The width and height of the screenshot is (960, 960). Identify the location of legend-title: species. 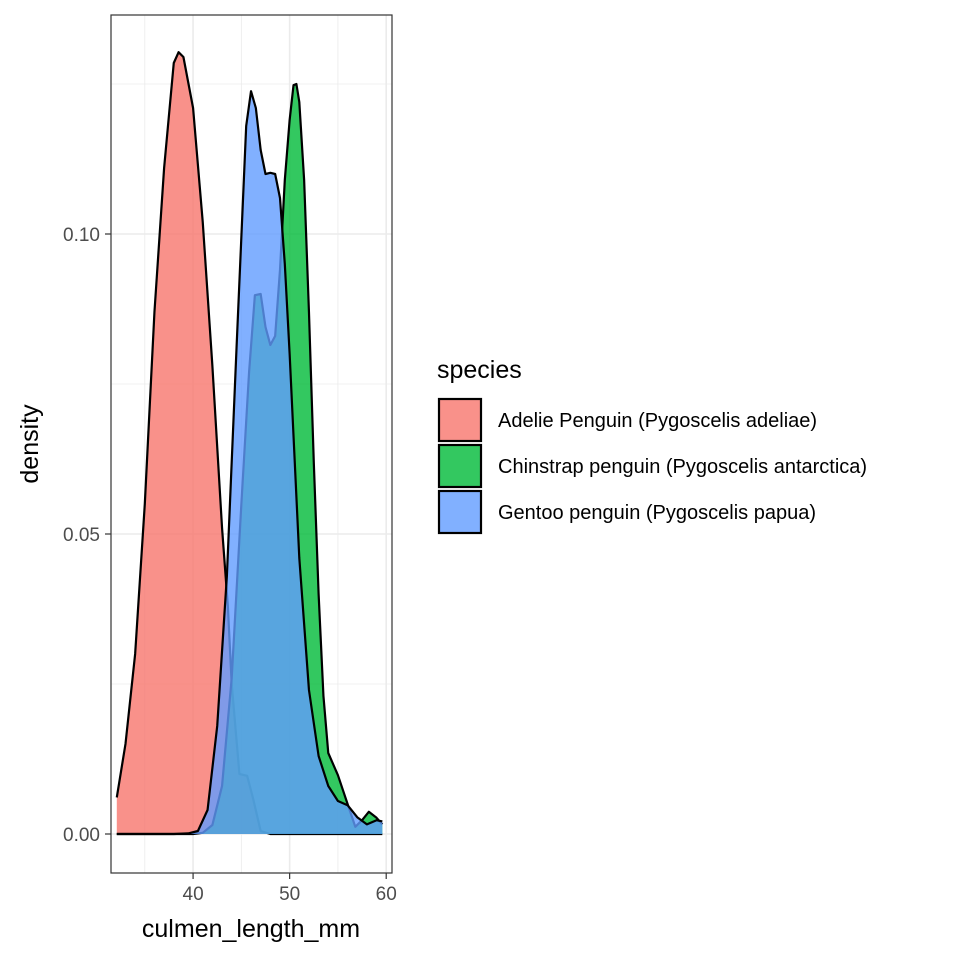
(479, 370).